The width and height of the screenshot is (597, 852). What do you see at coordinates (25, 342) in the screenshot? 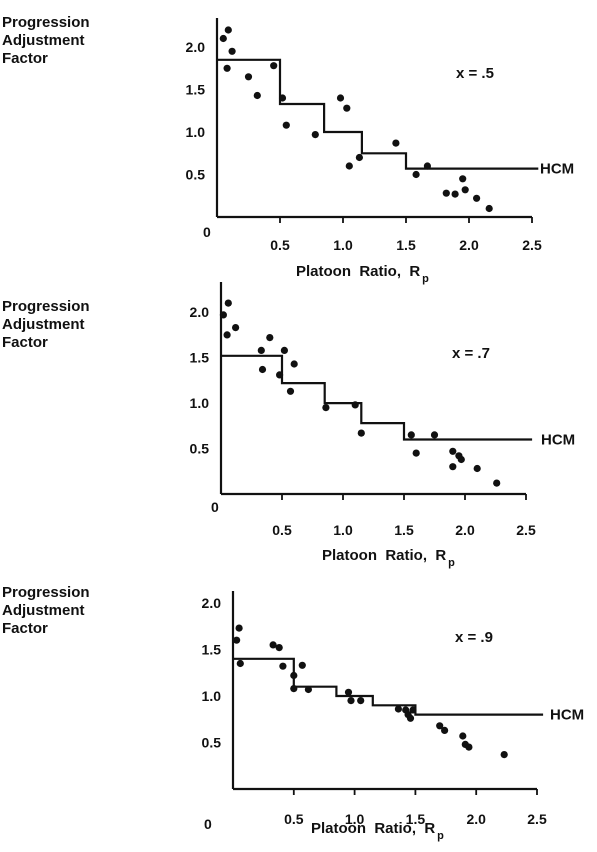
I see `chart-2-ylabel-line-3: Factor` at bounding box center [25, 342].